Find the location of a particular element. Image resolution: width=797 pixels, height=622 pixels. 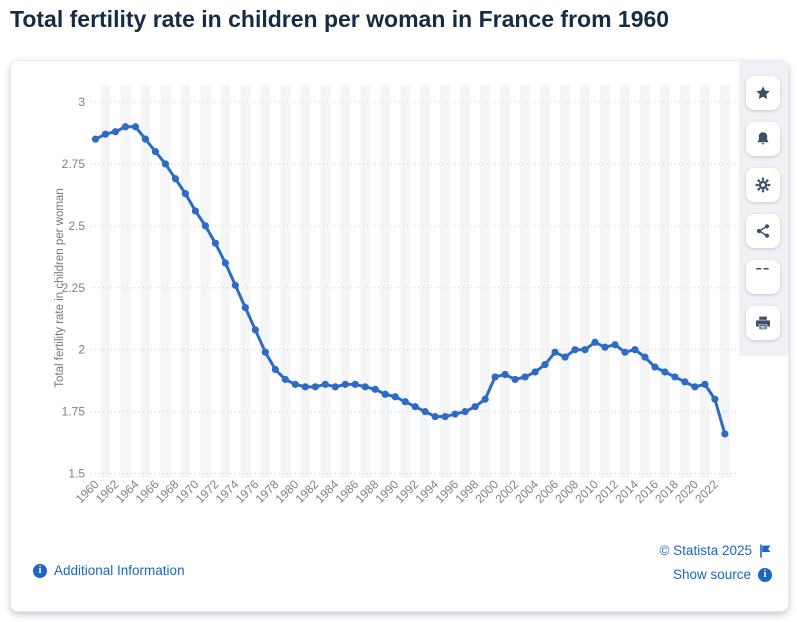

star-icon is located at coordinates (763, 93).